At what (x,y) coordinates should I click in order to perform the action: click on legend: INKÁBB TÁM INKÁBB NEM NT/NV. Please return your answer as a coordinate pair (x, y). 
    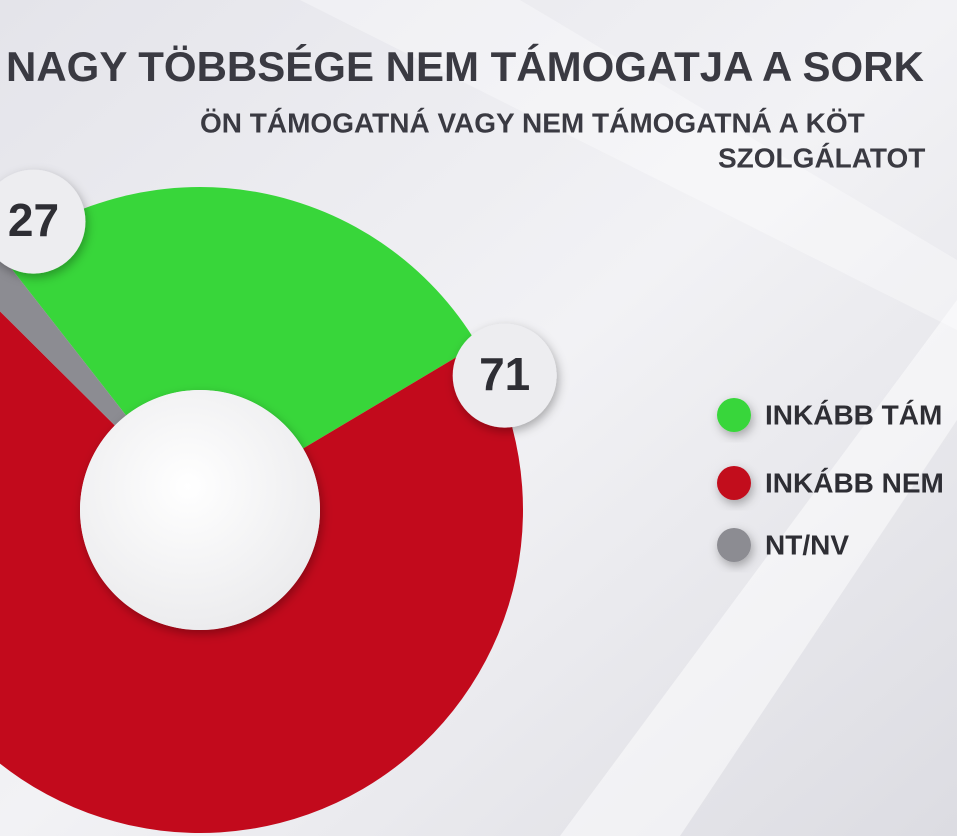
    Looking at the image, I should click on (830, 480).